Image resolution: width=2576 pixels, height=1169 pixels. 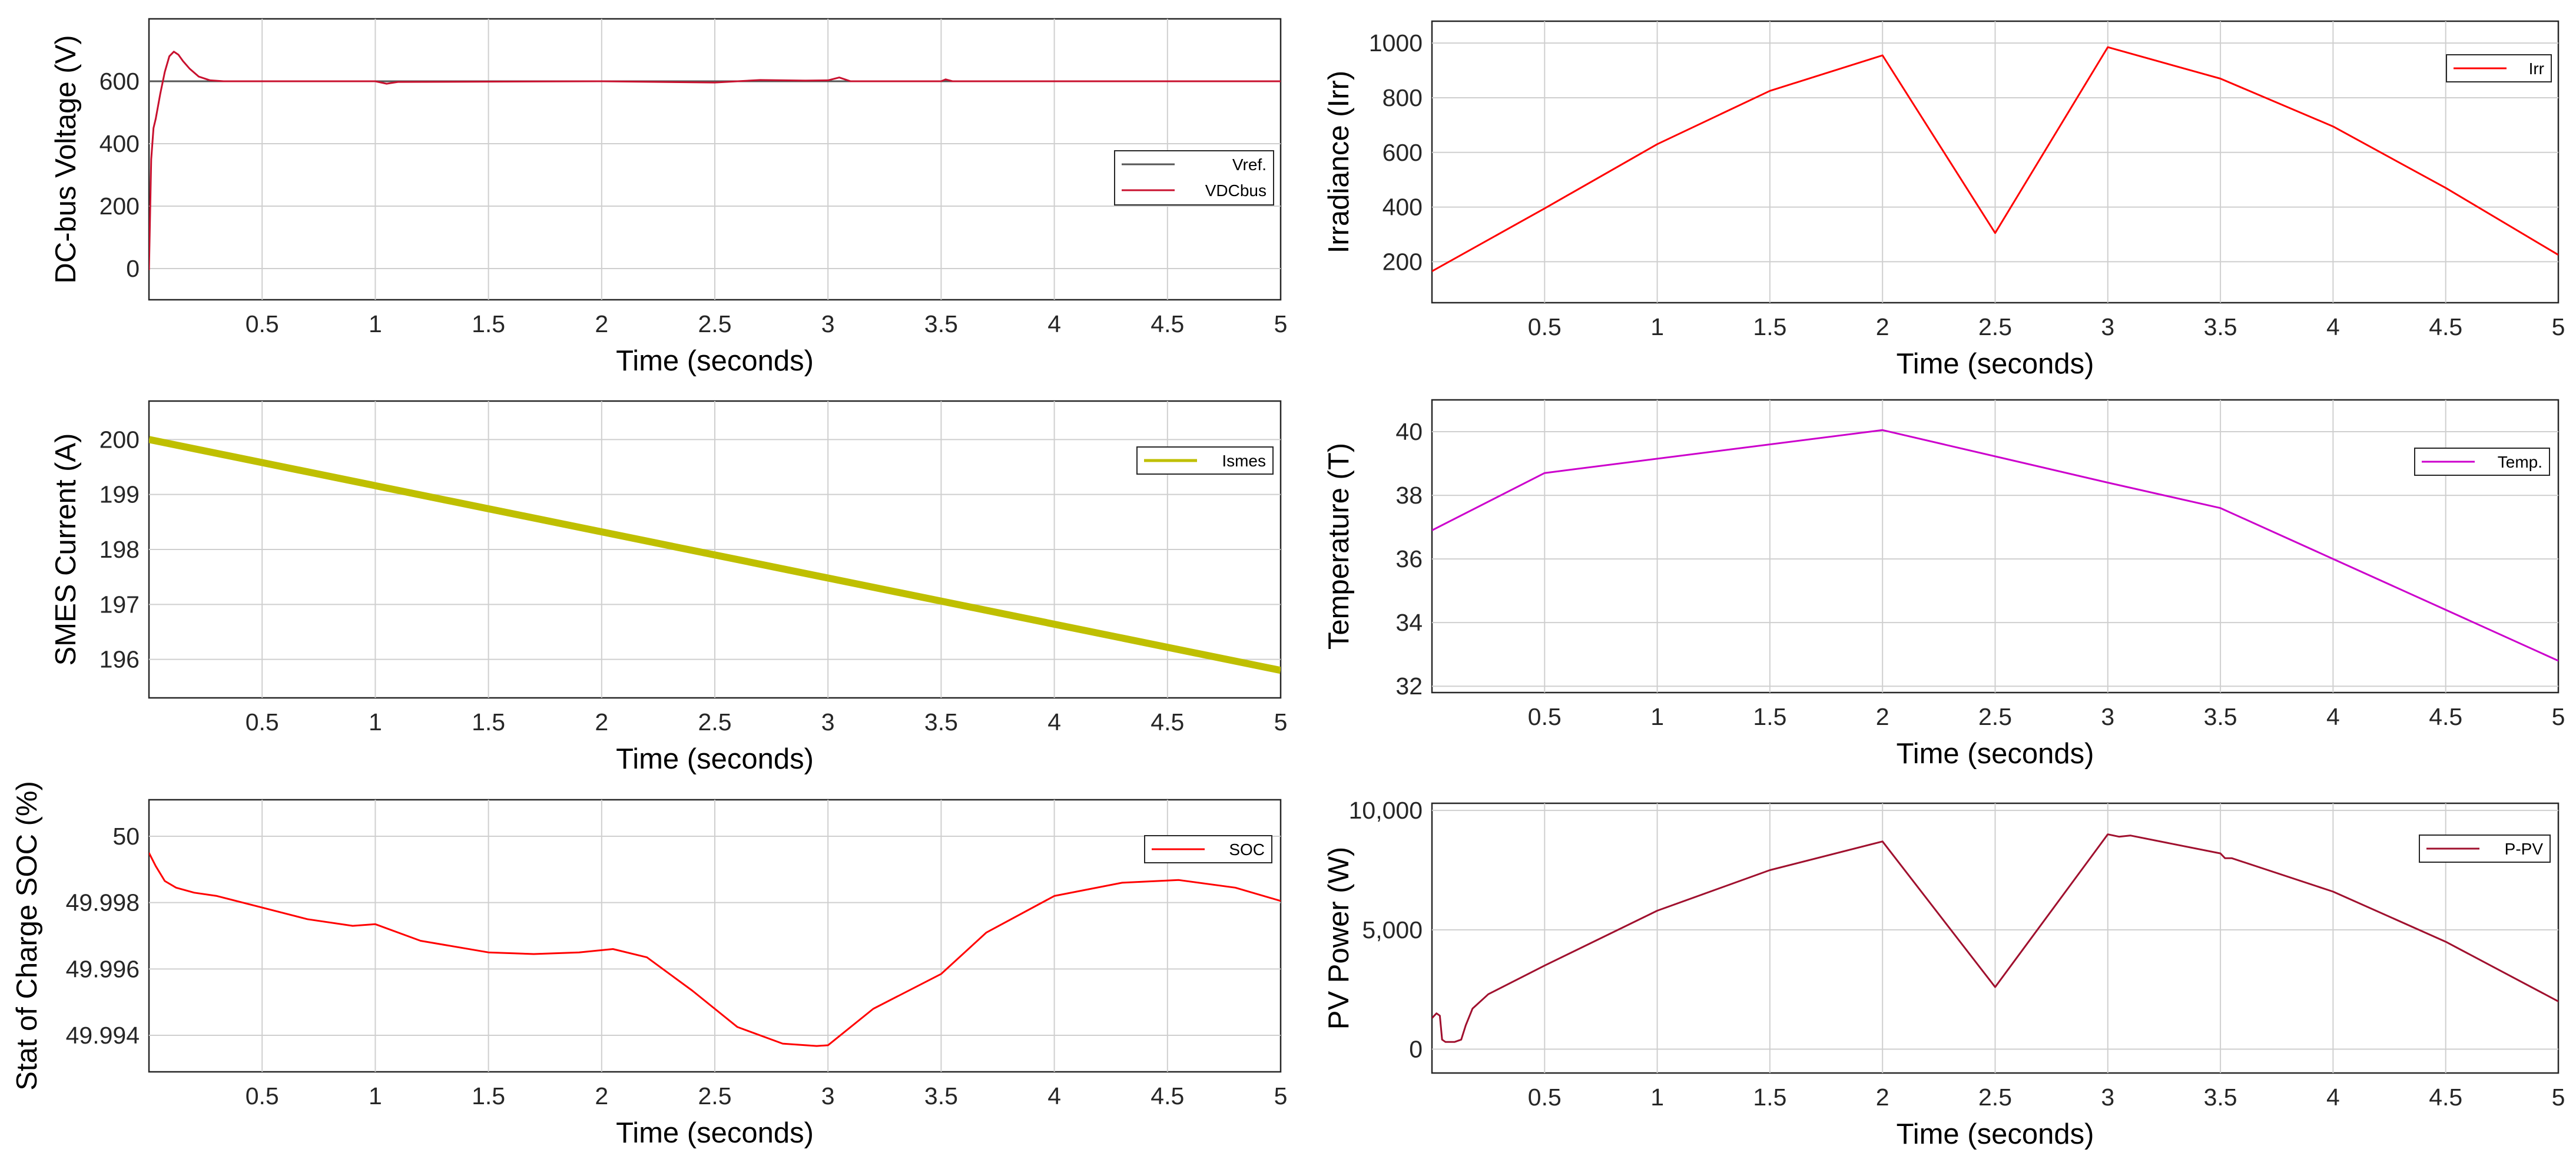 What do you see at coordinates (1409, 687) in the screenshot?
I see `y-tick-label: 32` at bounding box center [1409, 687].